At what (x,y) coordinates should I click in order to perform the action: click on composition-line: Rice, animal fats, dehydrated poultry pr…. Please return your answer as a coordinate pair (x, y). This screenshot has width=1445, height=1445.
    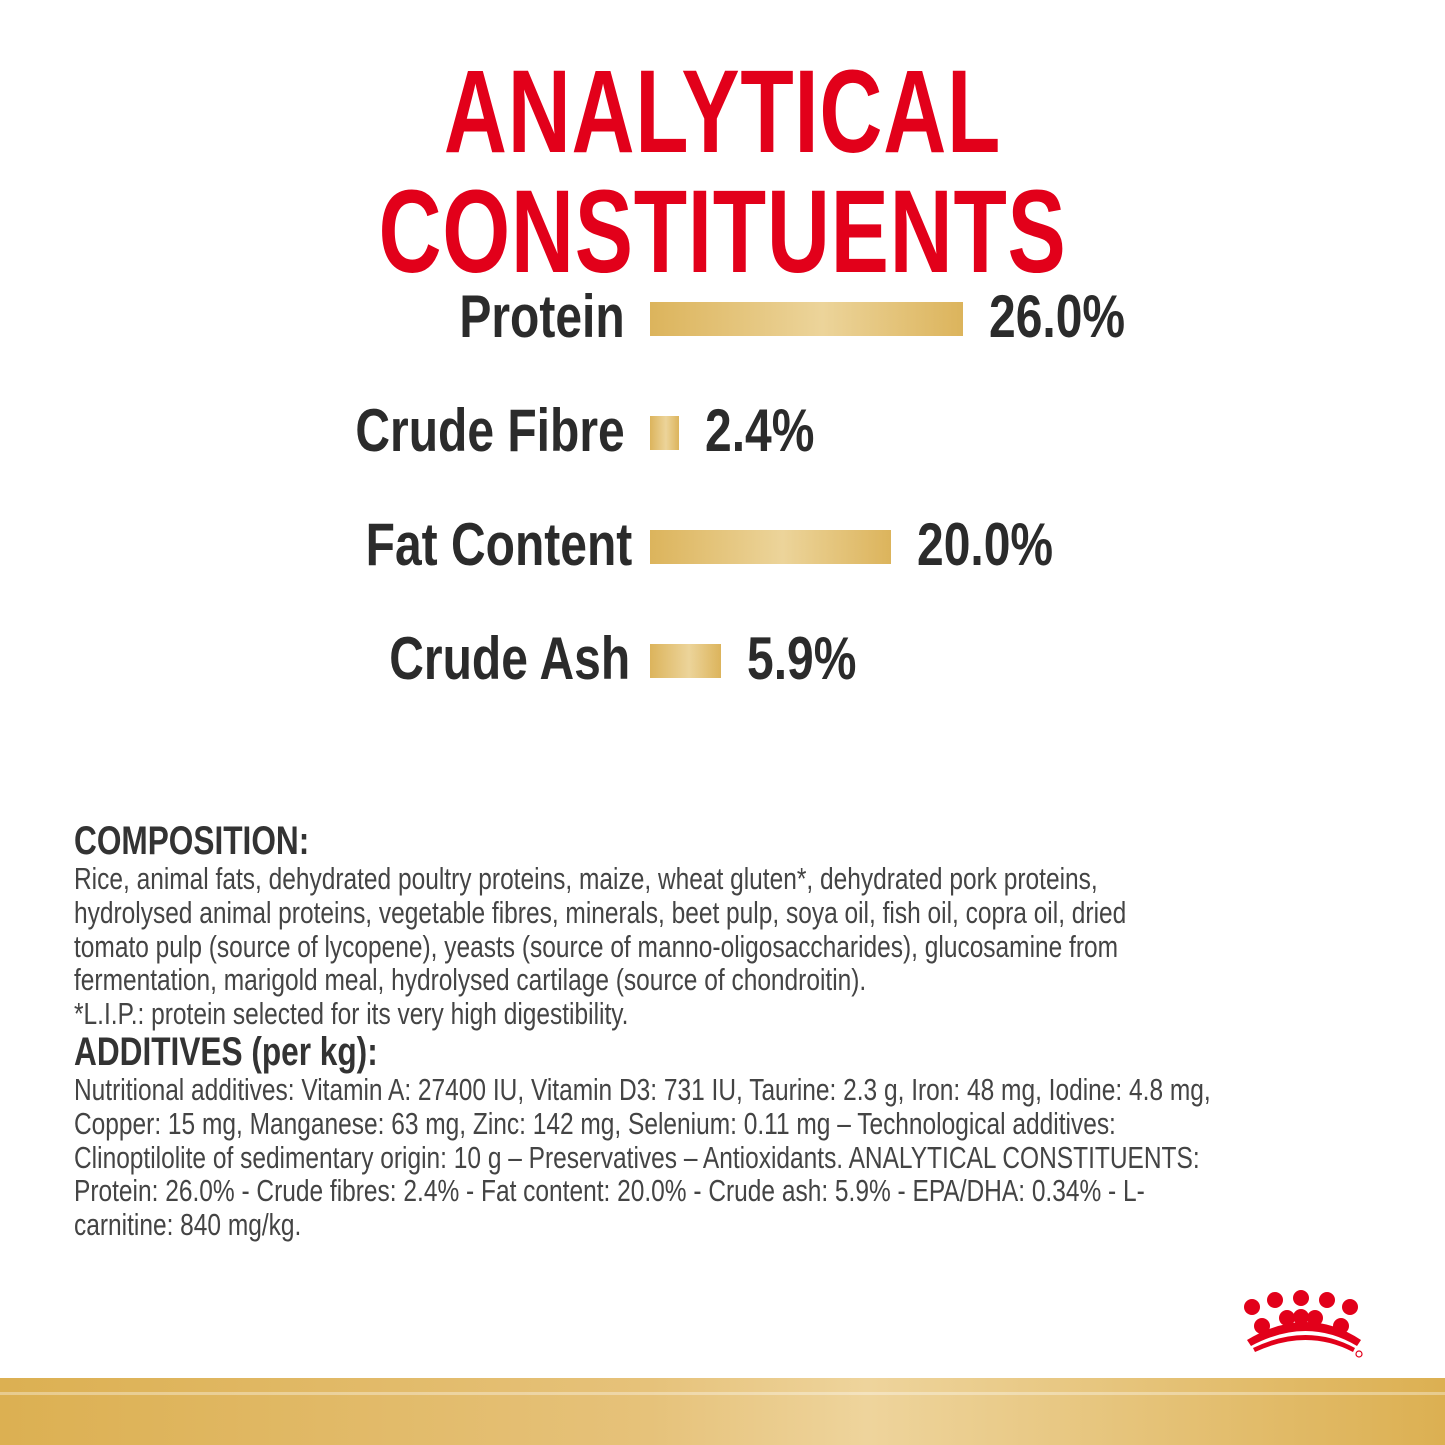
    Looking at the image, I should click on (586, 878).